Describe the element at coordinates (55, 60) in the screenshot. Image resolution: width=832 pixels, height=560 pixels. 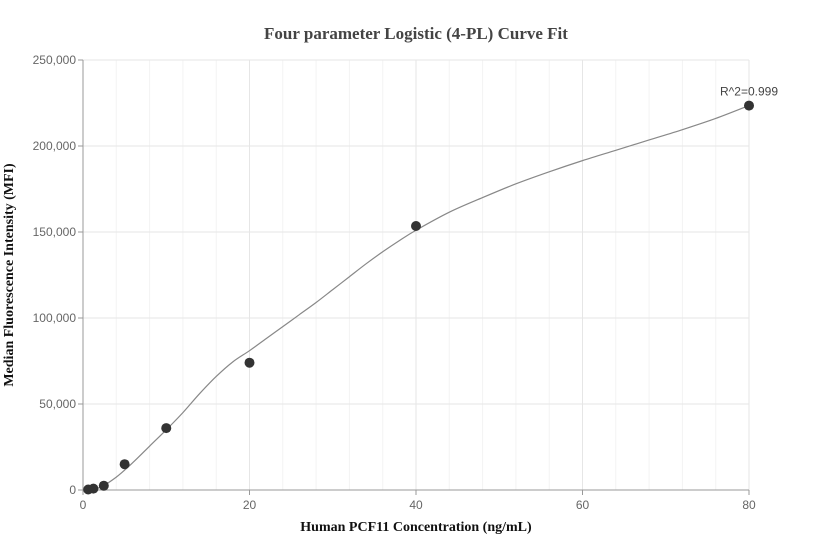
I see `y-tick-label: 250,000` at that location.